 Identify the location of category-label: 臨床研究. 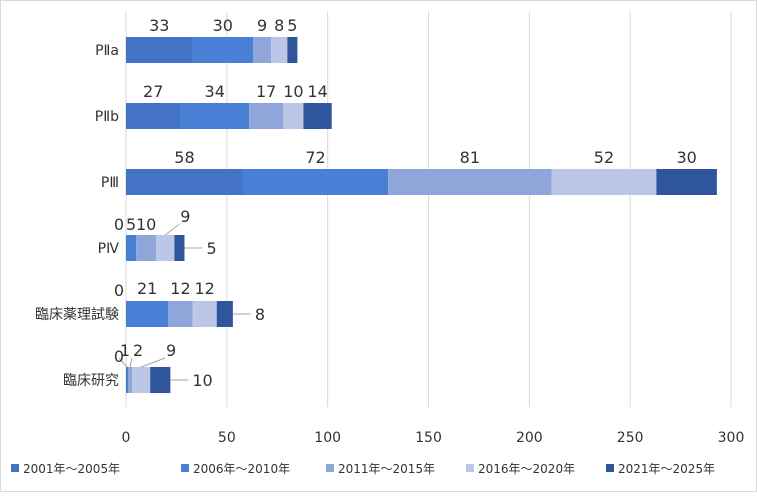
(91, 381).